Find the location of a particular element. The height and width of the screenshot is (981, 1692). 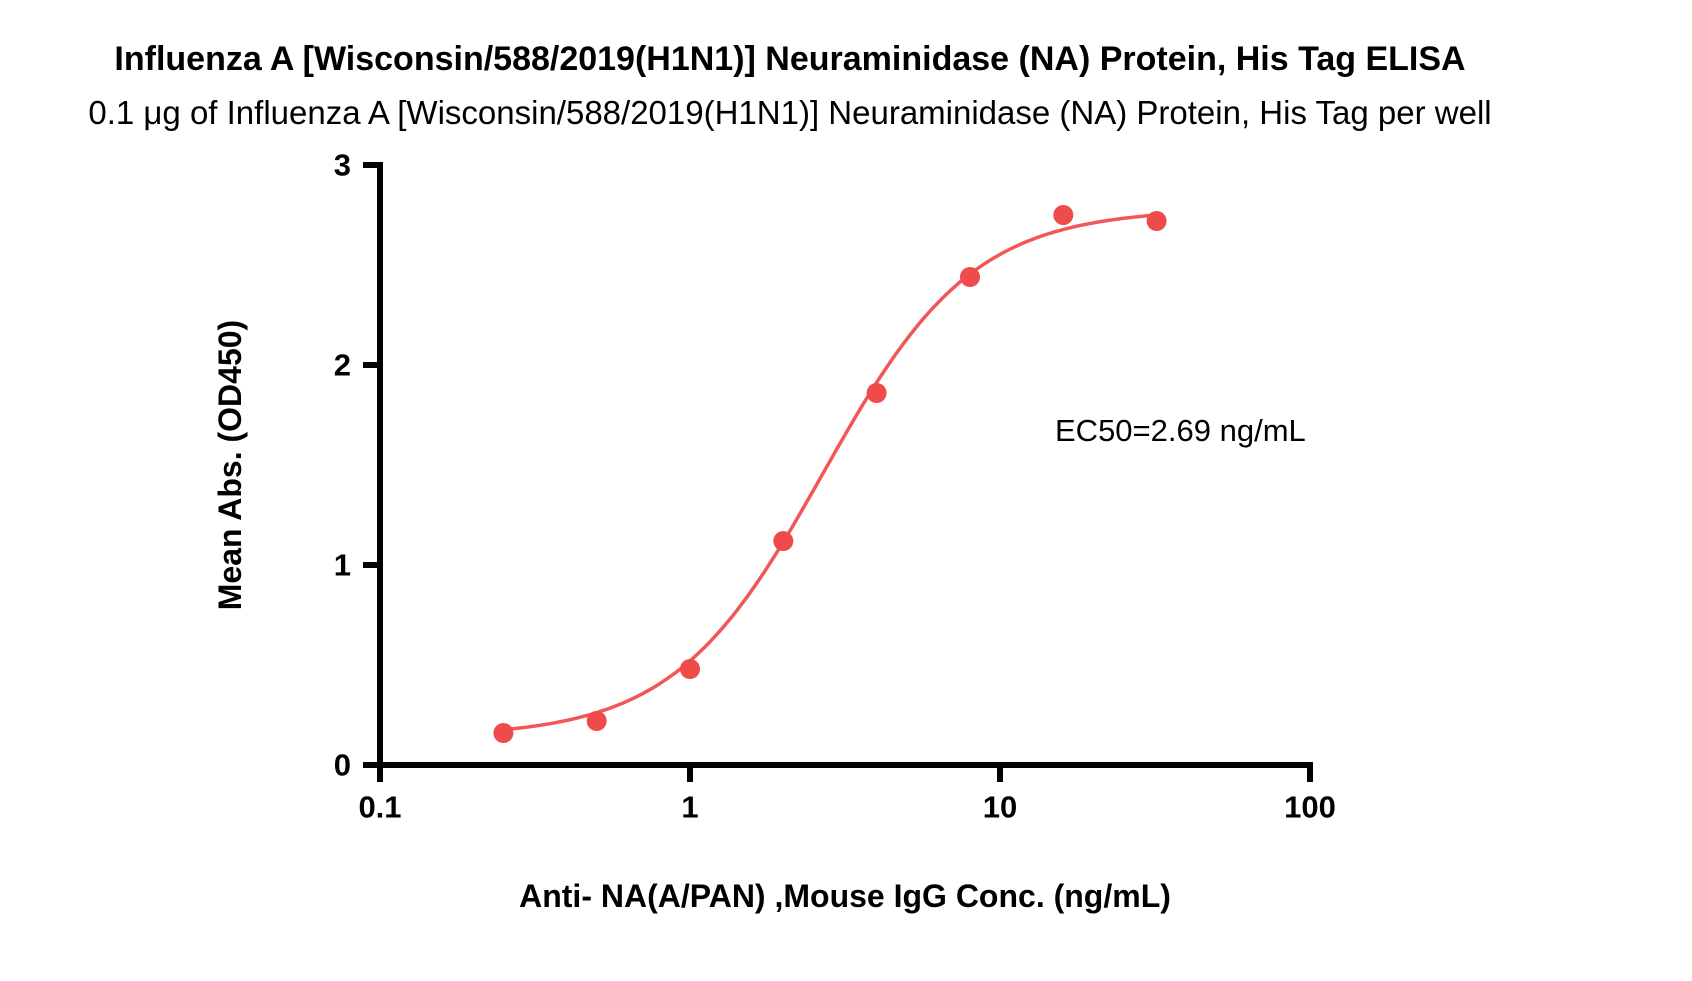

y-tick-label: 1 is located at coordinates (342, 565).